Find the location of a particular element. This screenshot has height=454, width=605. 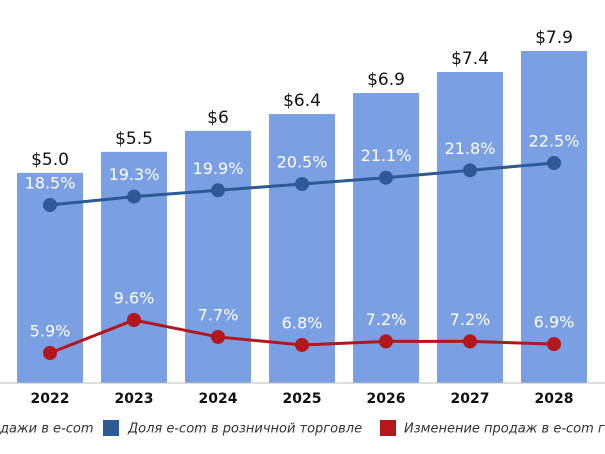

point-label: 20.5% is located at coordinates (302, 162).